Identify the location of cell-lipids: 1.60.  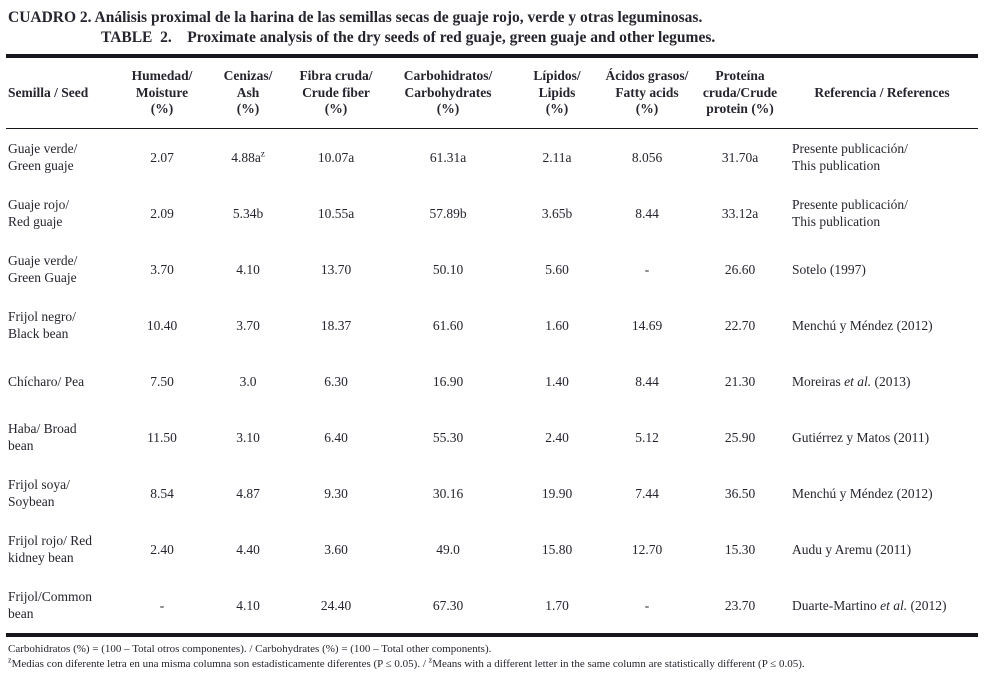
(557, 325).